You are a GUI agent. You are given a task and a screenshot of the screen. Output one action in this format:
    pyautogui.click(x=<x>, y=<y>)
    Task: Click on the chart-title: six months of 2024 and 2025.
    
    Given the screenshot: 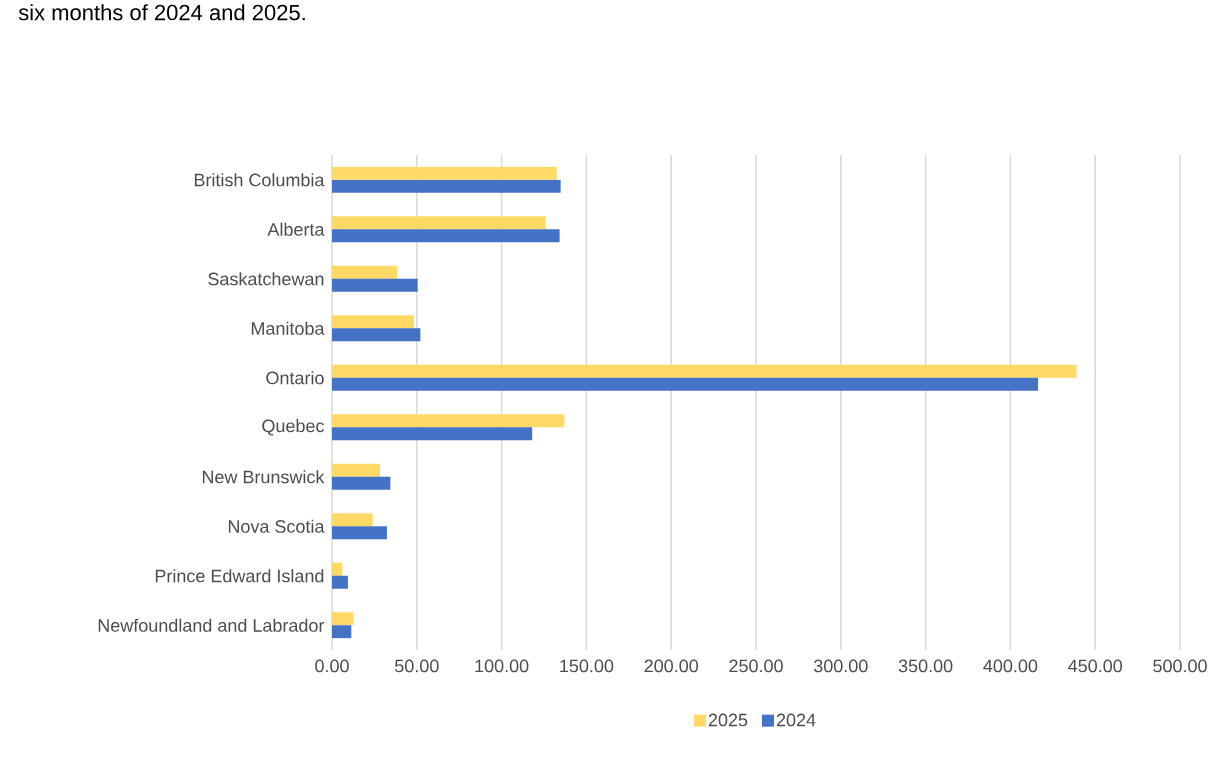 What is the action you would take?
    pyautogui.click(x=161, y=12)
    